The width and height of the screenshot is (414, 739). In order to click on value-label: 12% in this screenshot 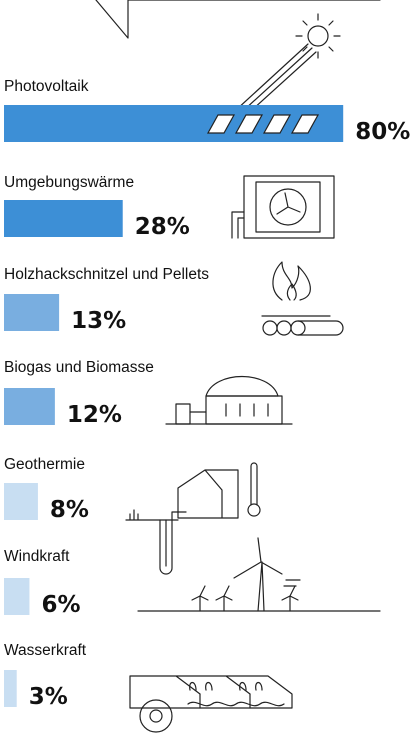, I will do `click(94, 415)`.